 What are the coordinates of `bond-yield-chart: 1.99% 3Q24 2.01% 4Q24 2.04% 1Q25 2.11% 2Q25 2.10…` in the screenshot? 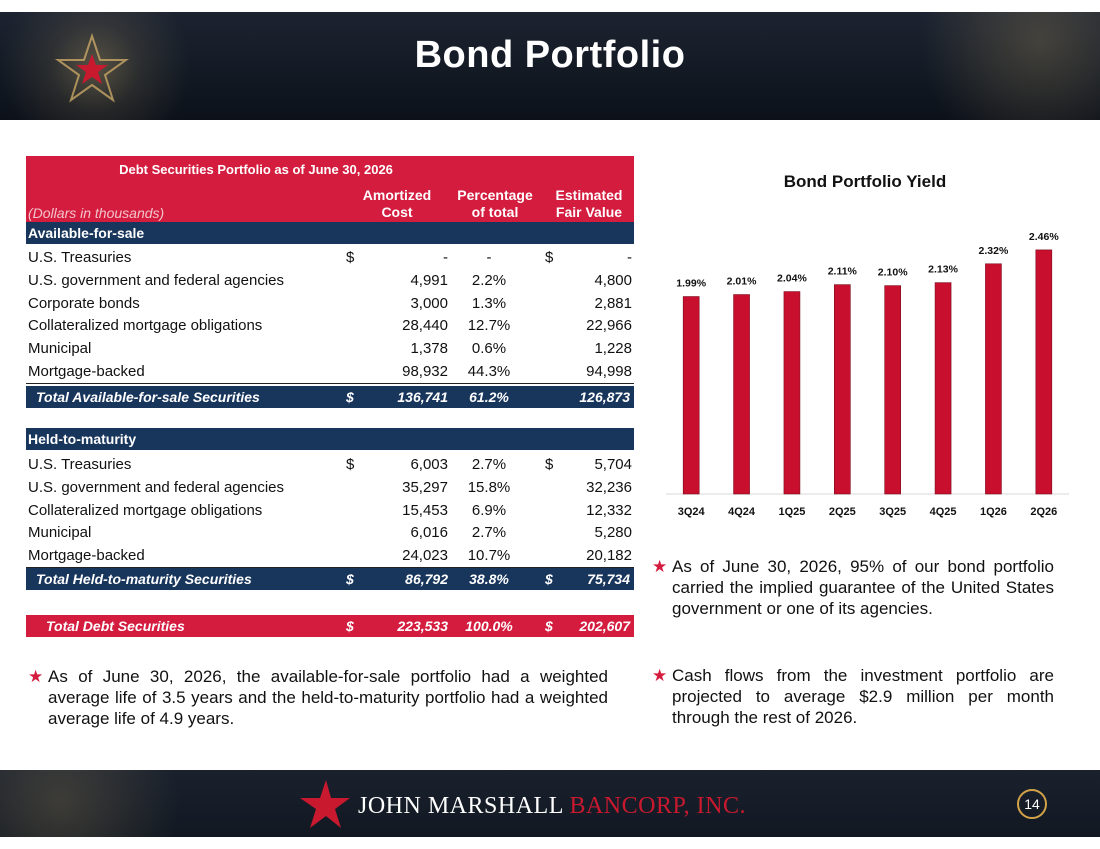 It's located at (867, 374).